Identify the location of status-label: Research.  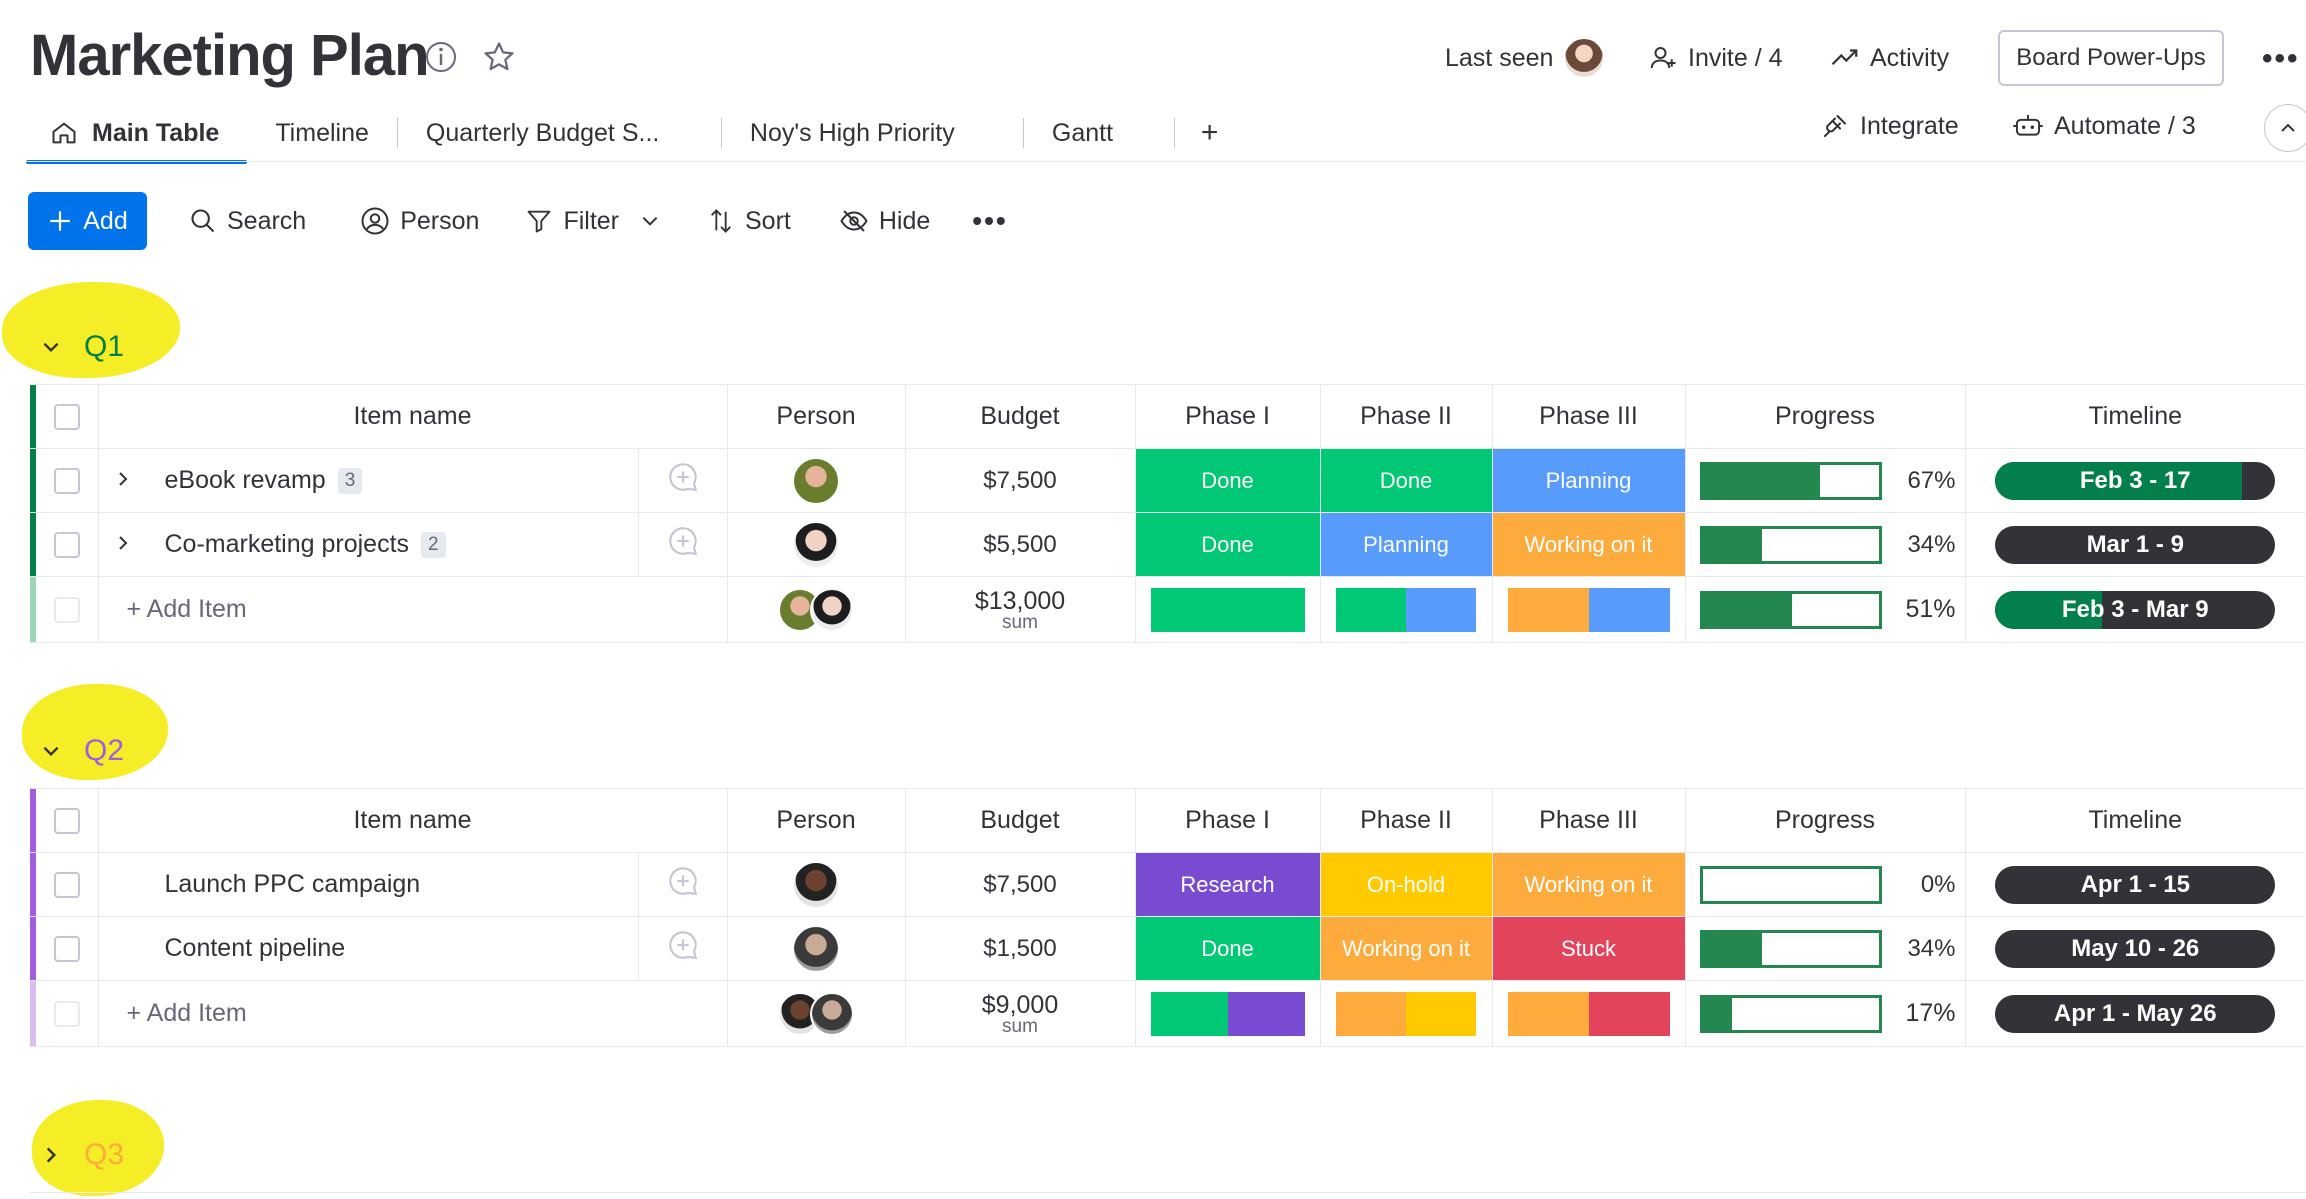
(1227, 884).